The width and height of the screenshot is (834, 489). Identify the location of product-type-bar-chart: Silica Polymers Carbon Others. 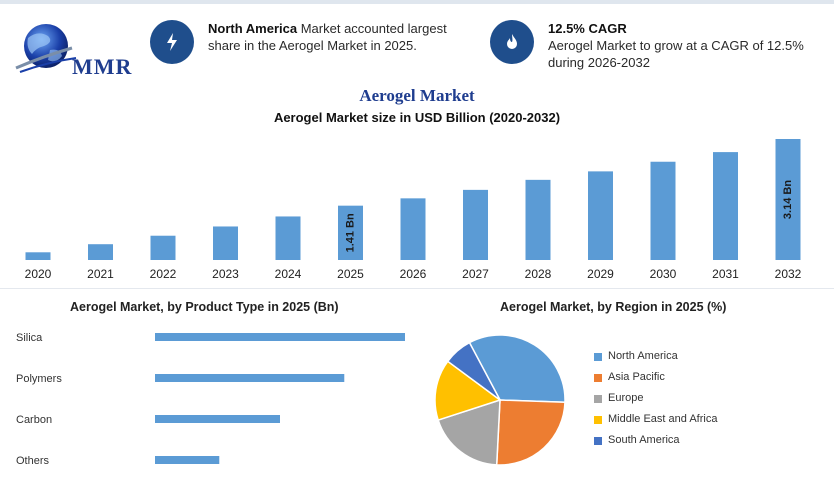
(210, 399).